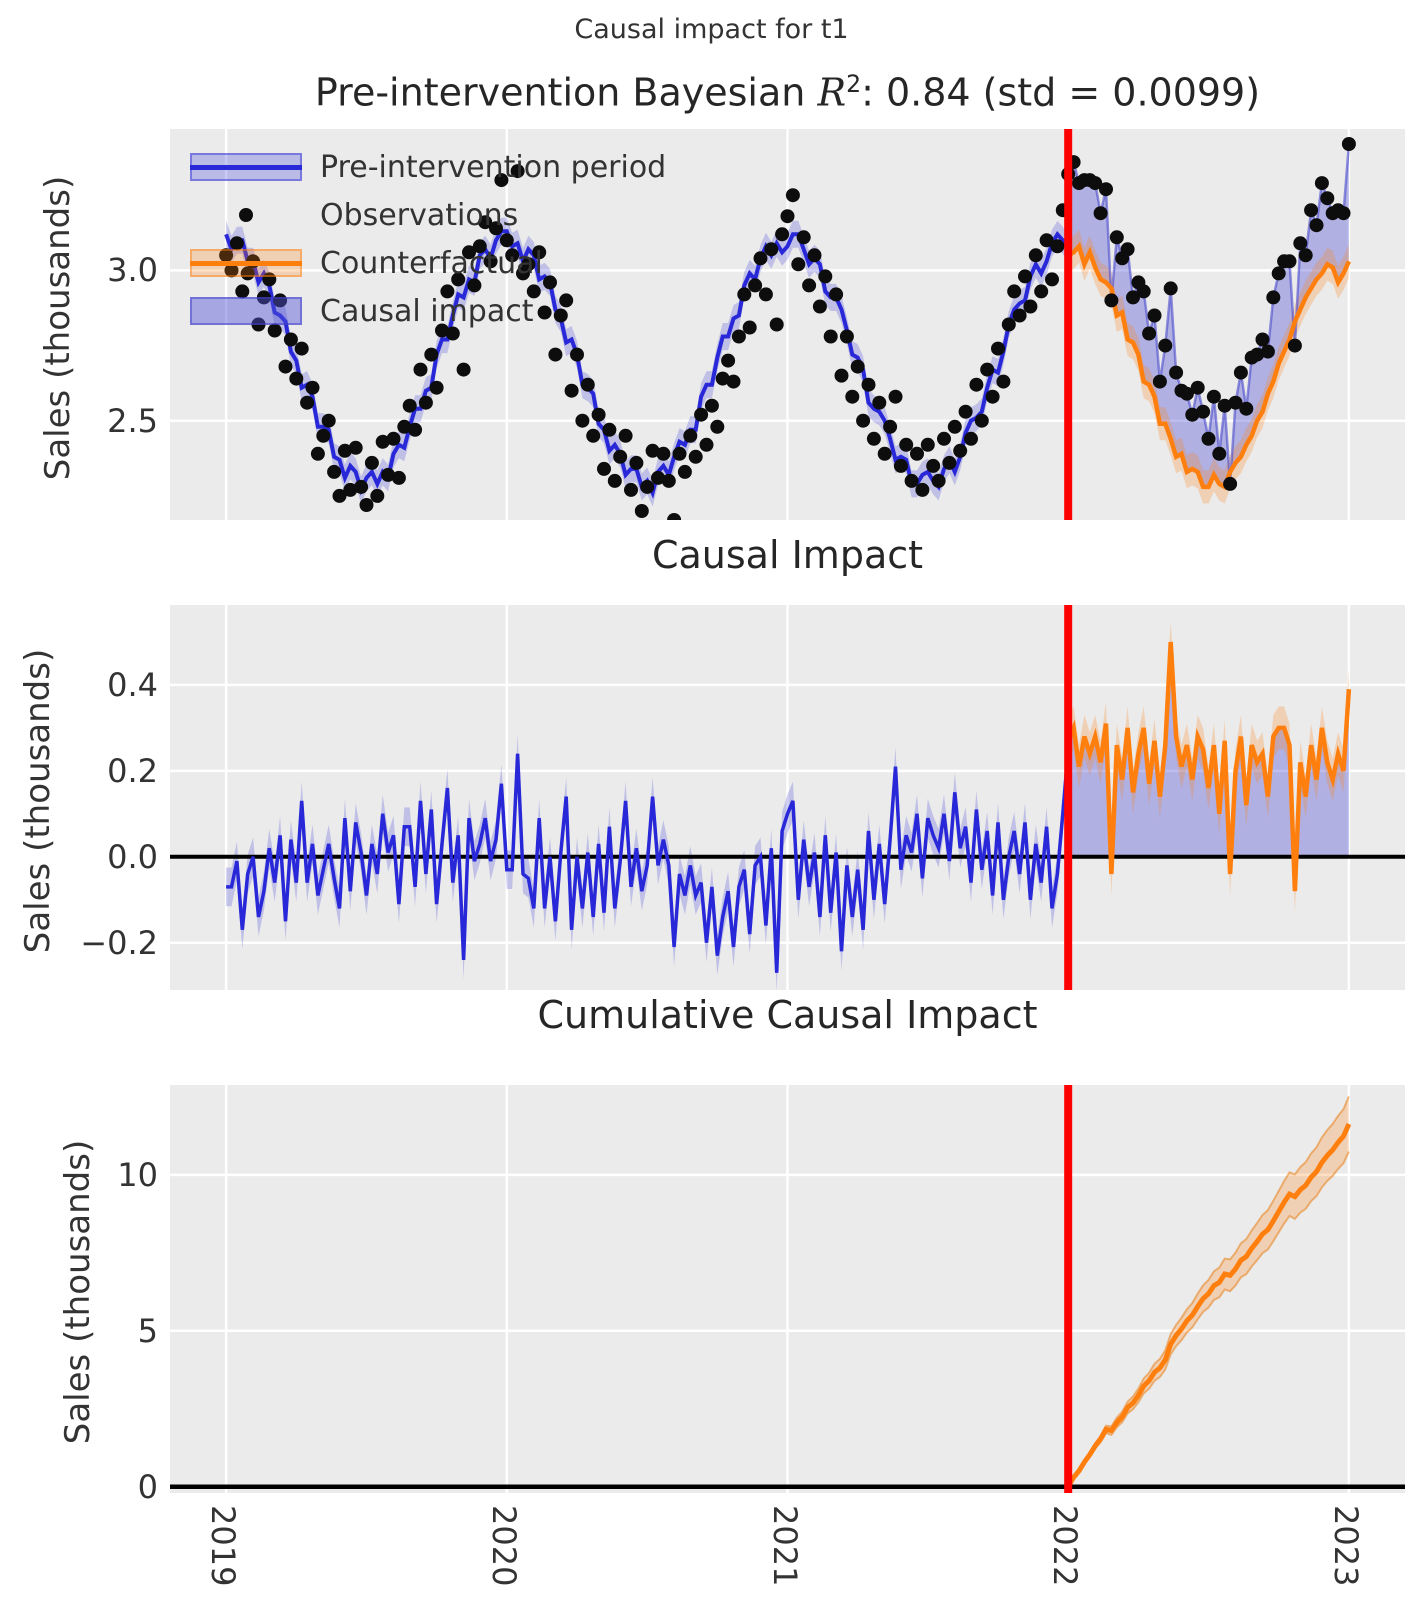  Describe the element at coordinates (711, 29) in the screenshot. I see `figure-suptitle: Causal impact for t1` at that location.